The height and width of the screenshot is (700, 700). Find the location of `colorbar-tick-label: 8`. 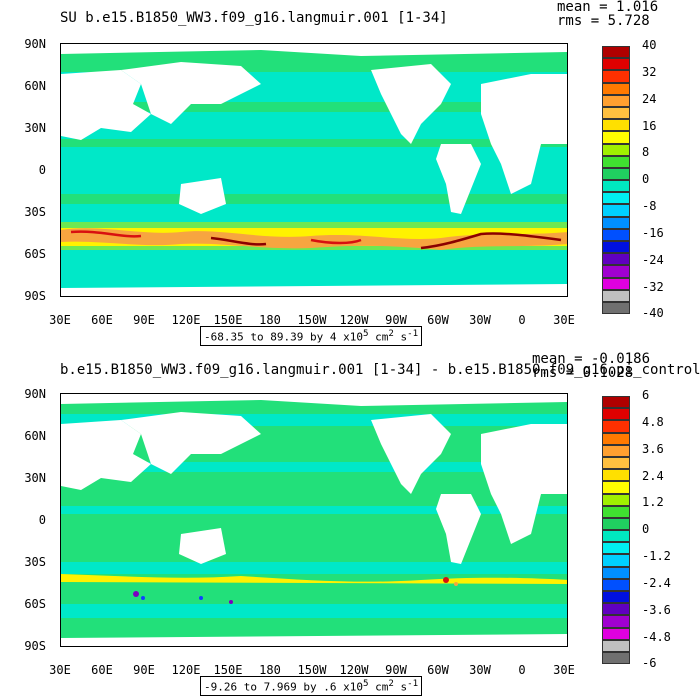

colorbar-tick-label: 8 is located at coordinates (646, 152).